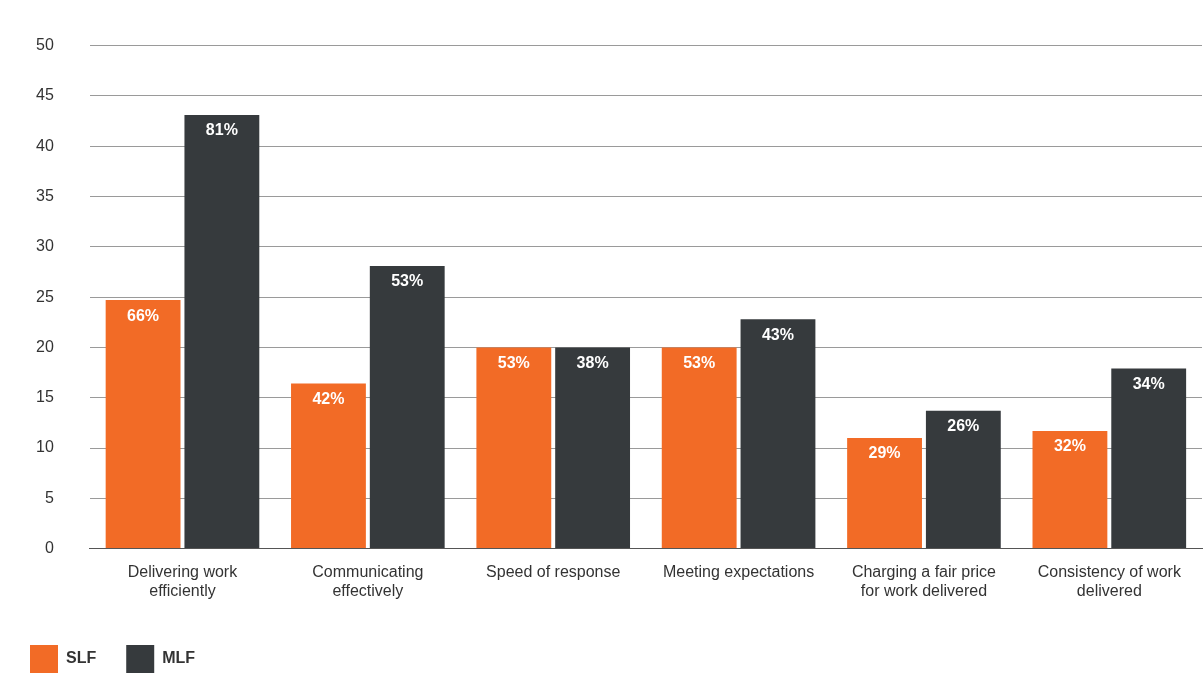  What do you see at coordinates (45, 145) in the screenshot?
I see `y-tick-label: 40` at bounding box center [45, 145].